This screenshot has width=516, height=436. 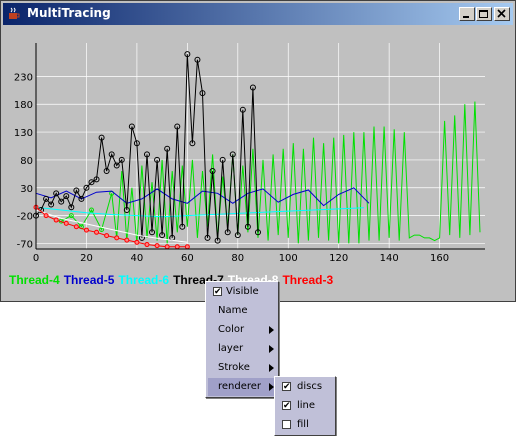 What do you see at coordinates (338, 258) in the screenshot?
I see `x-tick-label: 120` at bounding box center [338, 258].